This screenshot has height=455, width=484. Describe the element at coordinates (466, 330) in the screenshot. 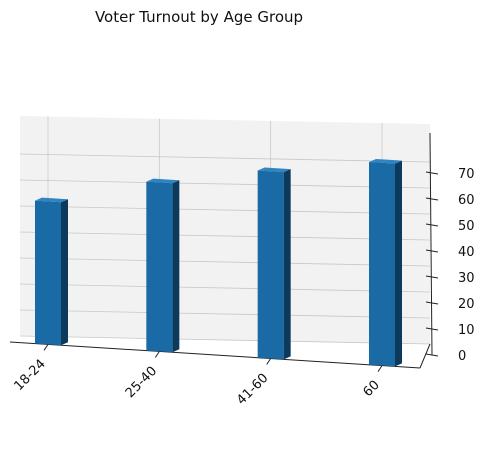

I see `z-tick-label: 10` at that location.